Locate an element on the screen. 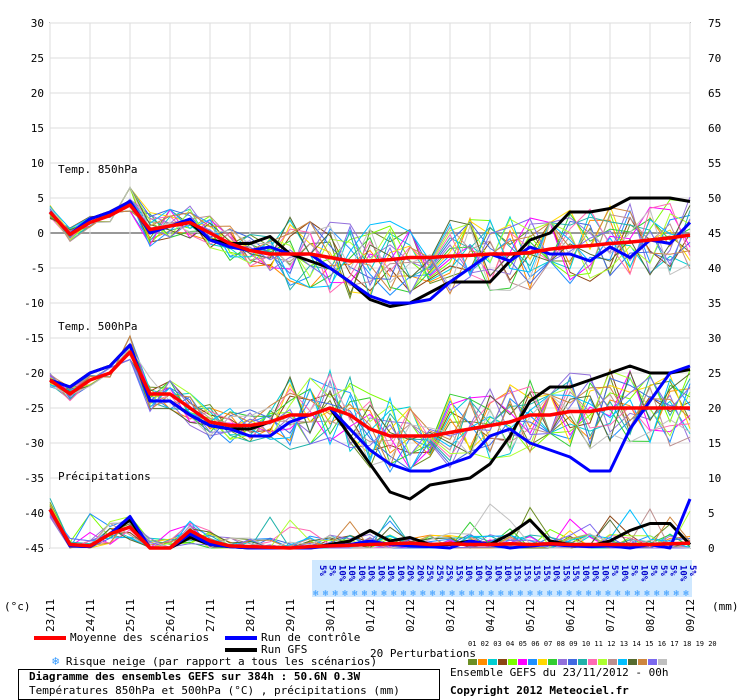 The height and width of the screenshot is (700, 740). left-tick-label: -35 is located at coordinates (34, 478).